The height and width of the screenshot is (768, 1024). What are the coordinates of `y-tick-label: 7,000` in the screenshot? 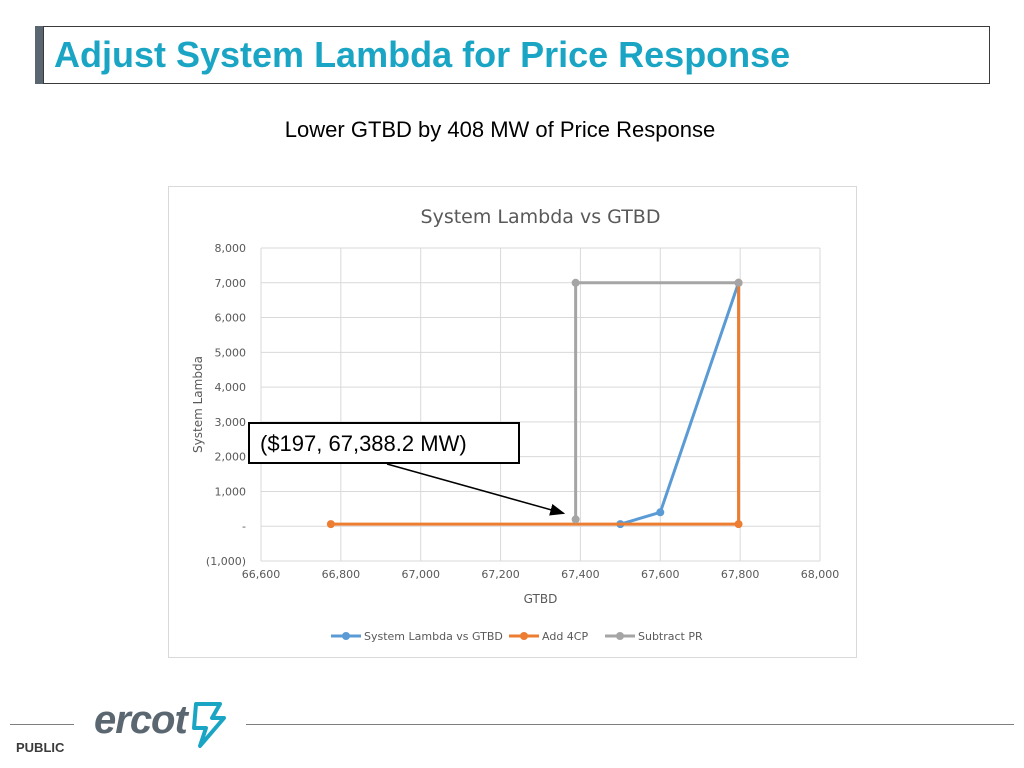 It's located at (231, 283).